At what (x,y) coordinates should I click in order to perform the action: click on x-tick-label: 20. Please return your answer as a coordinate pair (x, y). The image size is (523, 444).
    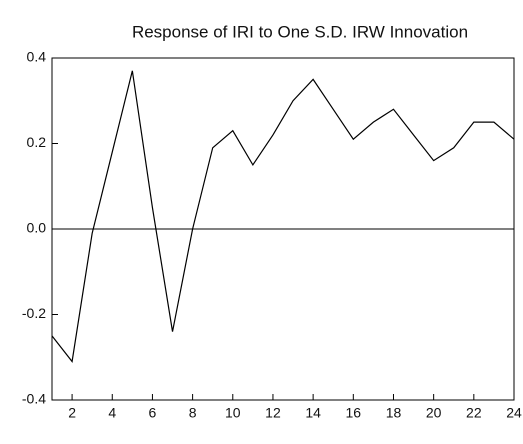
    Looking at the image, I should click on (434, 413).